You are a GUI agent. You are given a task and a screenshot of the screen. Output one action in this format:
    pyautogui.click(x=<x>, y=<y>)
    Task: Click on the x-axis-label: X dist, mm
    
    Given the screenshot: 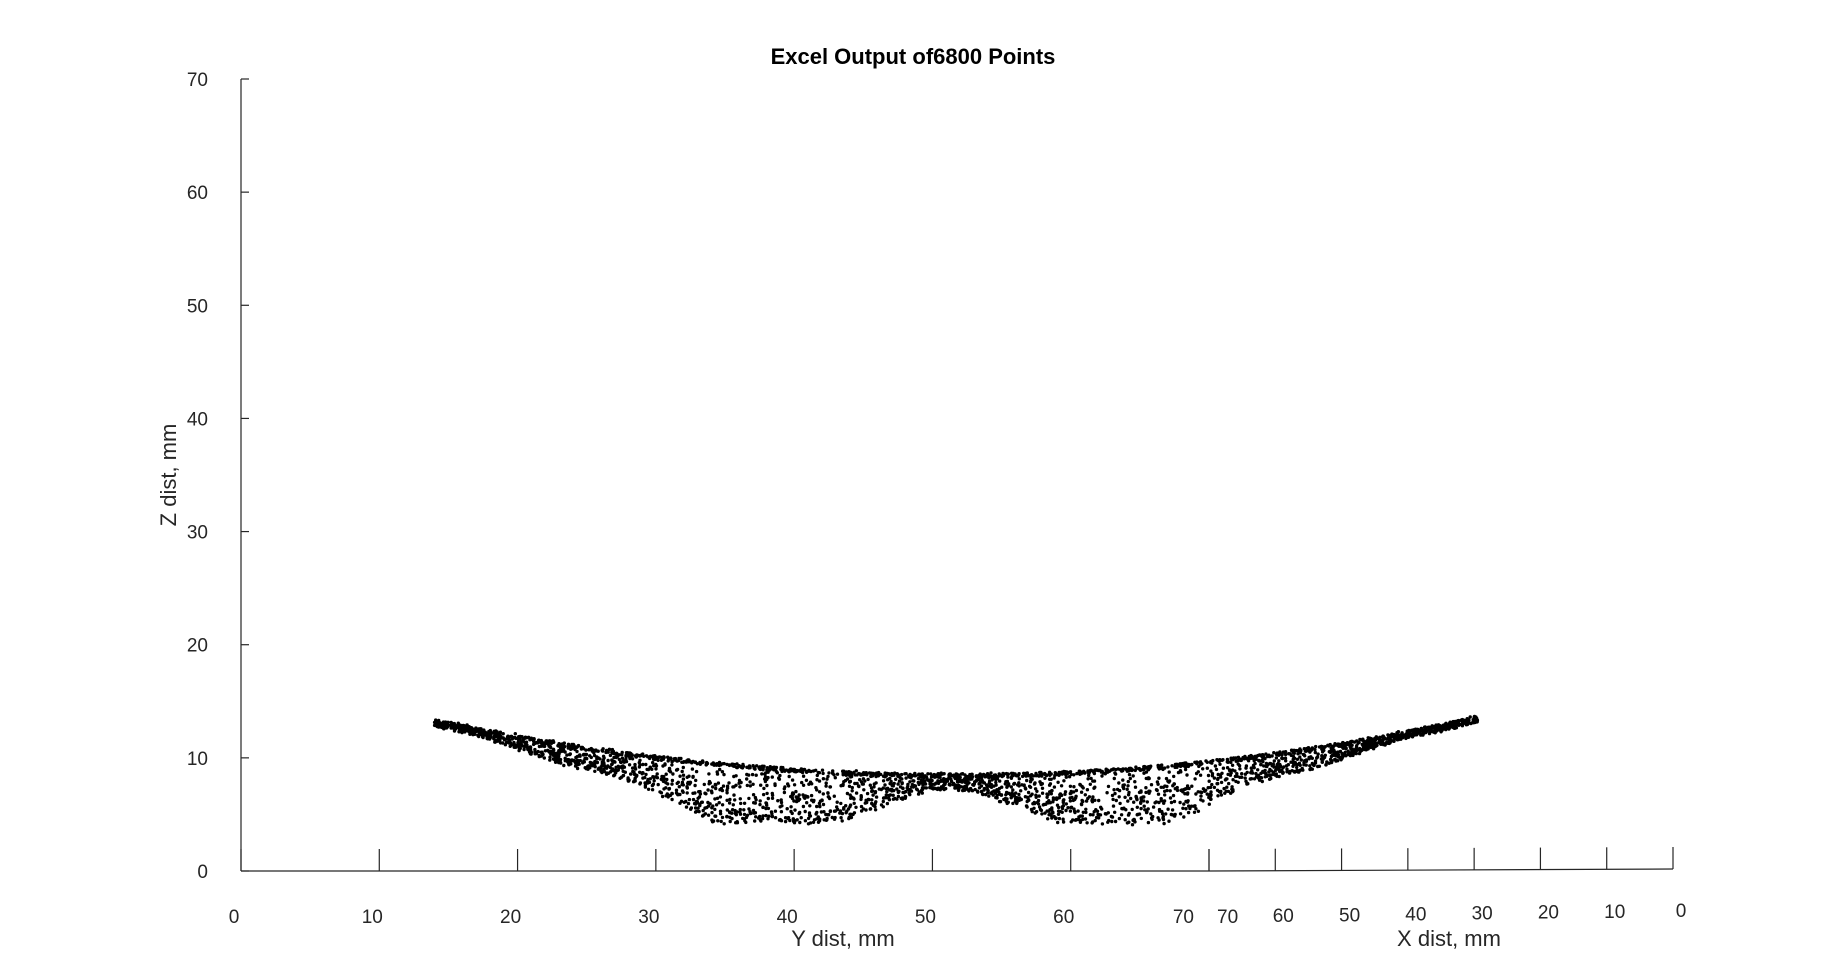 What is the action you would take?
    pyautogui.click(x=1449, y=938)
    